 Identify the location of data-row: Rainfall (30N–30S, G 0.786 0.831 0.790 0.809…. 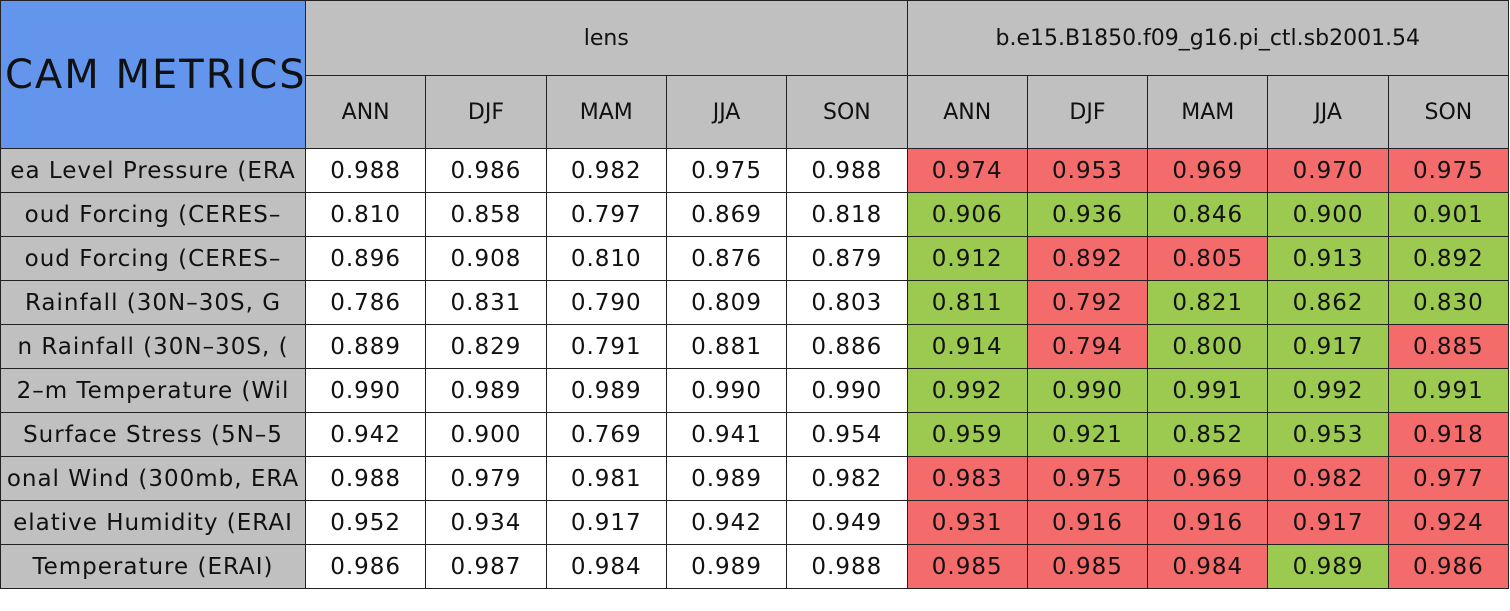
(755, 302).